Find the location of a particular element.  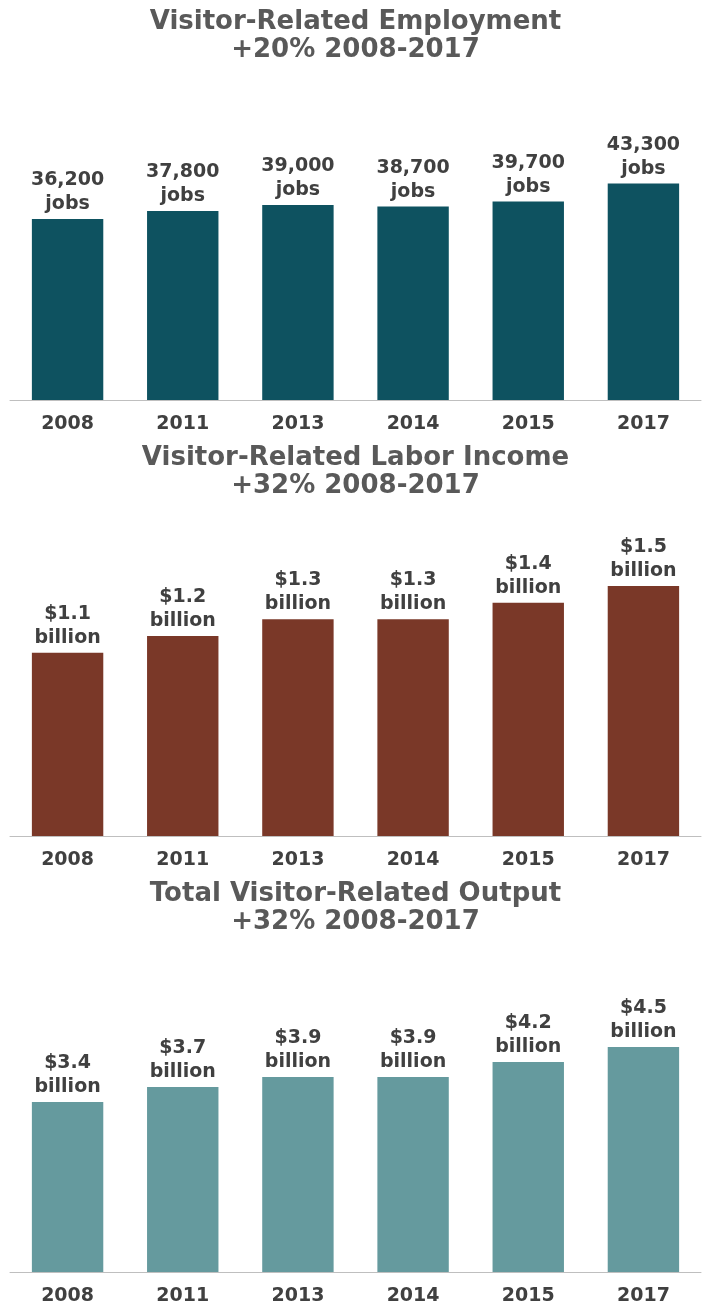

data-label: $1.2 billion is located at coordinates (182, 607).